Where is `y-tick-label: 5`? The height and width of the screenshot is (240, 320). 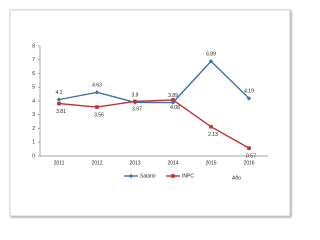
y-tick-label: 5 is located at coordinates (33, 88).